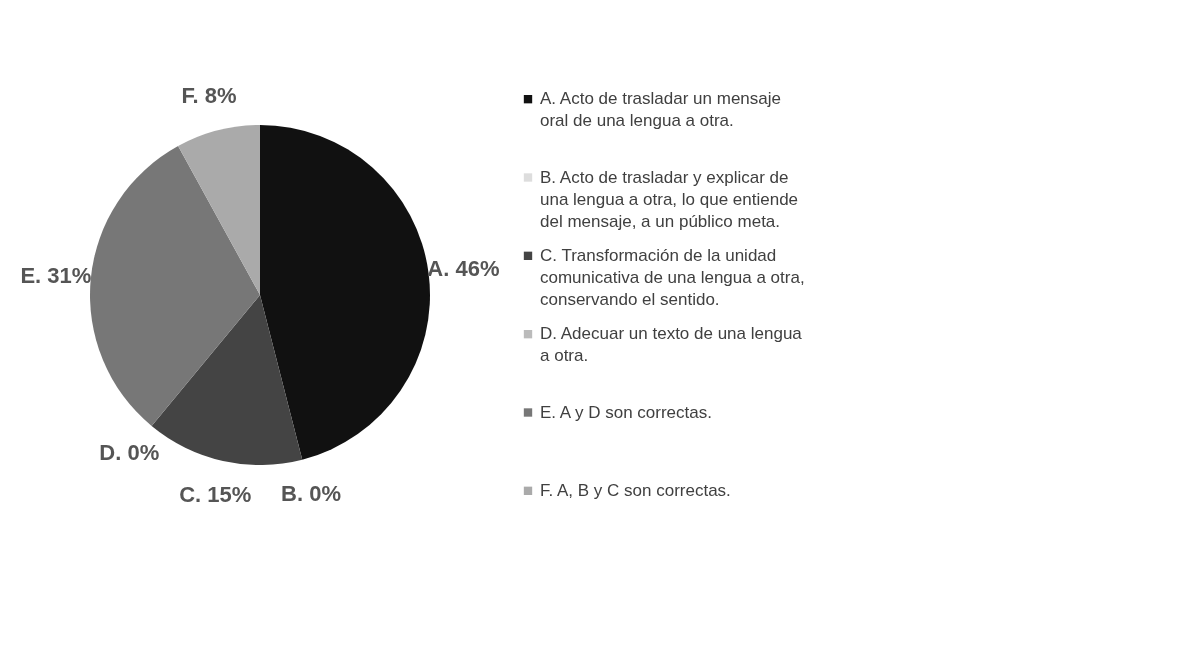 This screenshot has height=663, width=1188. Describe the element at coordinates (463, 269) in the screenshot. I see `data-label: A. 46%` at that location.